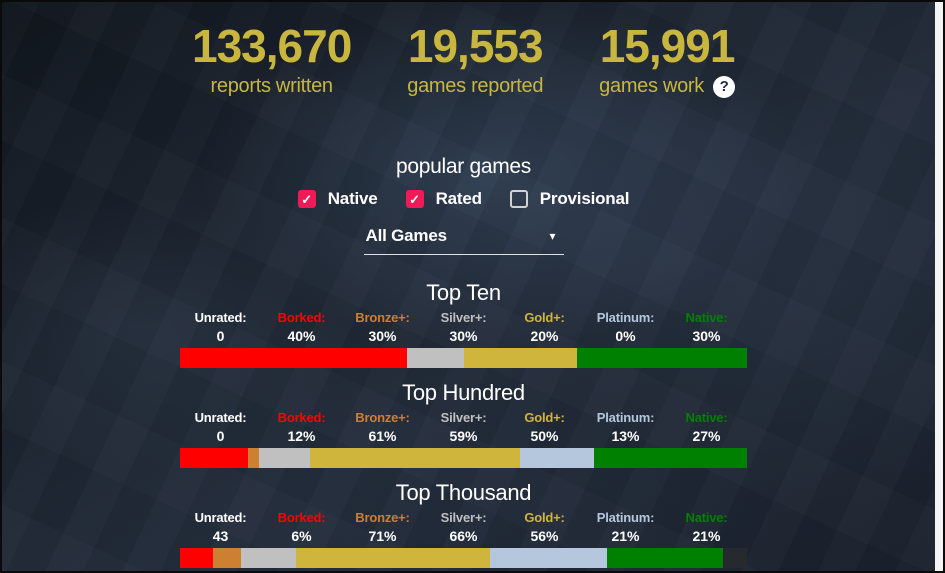 This screenshot has height=573, width=945. I want to click on tier-value: 21%, so click(706, 536).